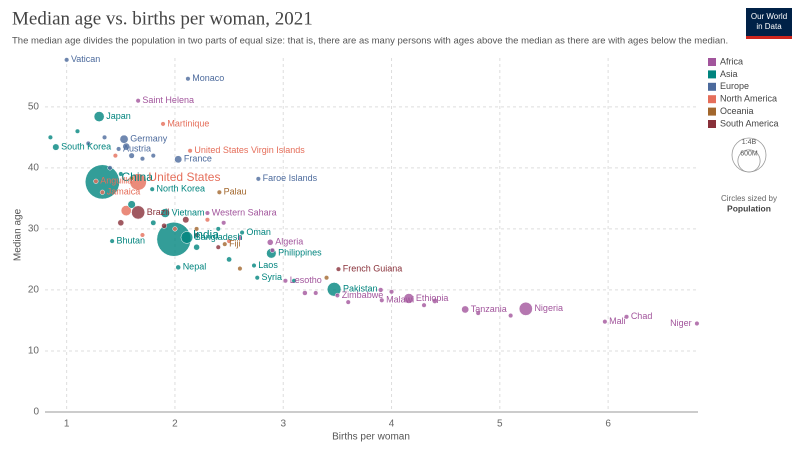  Describe the element at coordinates (235, 192) in the screenshot. I see `point-label: Palau` at that location.